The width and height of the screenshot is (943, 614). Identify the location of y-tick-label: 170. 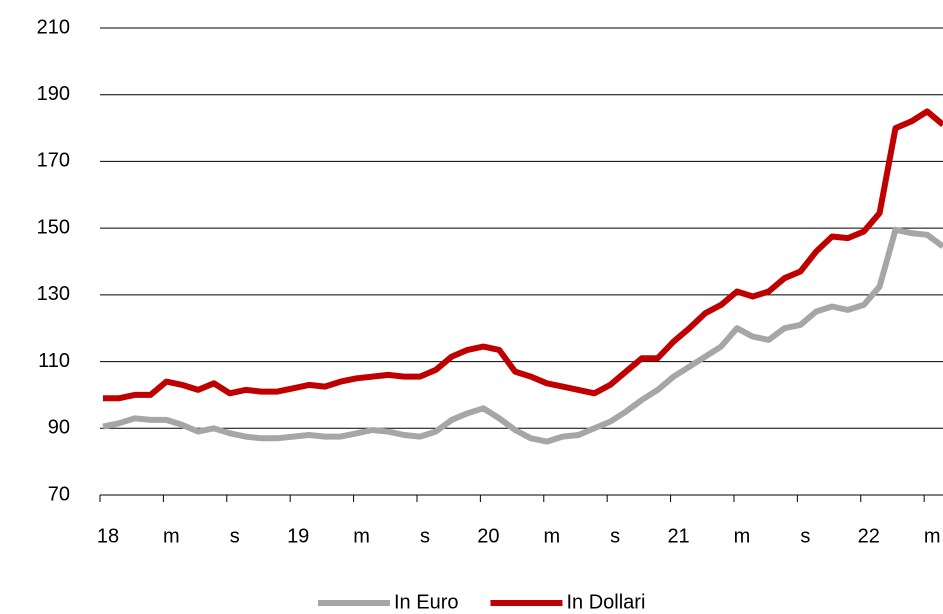
(53, 161).